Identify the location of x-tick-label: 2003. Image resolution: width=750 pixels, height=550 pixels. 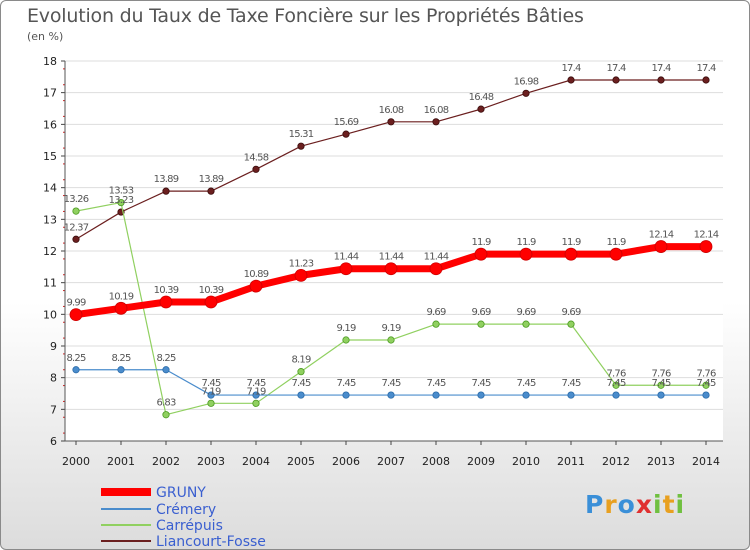
(211, 461).